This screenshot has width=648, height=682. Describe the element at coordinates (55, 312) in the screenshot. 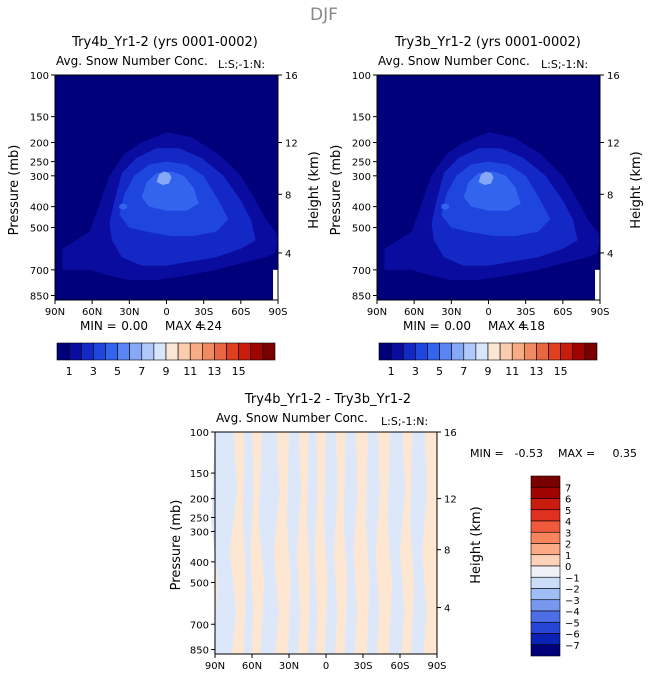

I see `x-tick-label: 90N` at that location.